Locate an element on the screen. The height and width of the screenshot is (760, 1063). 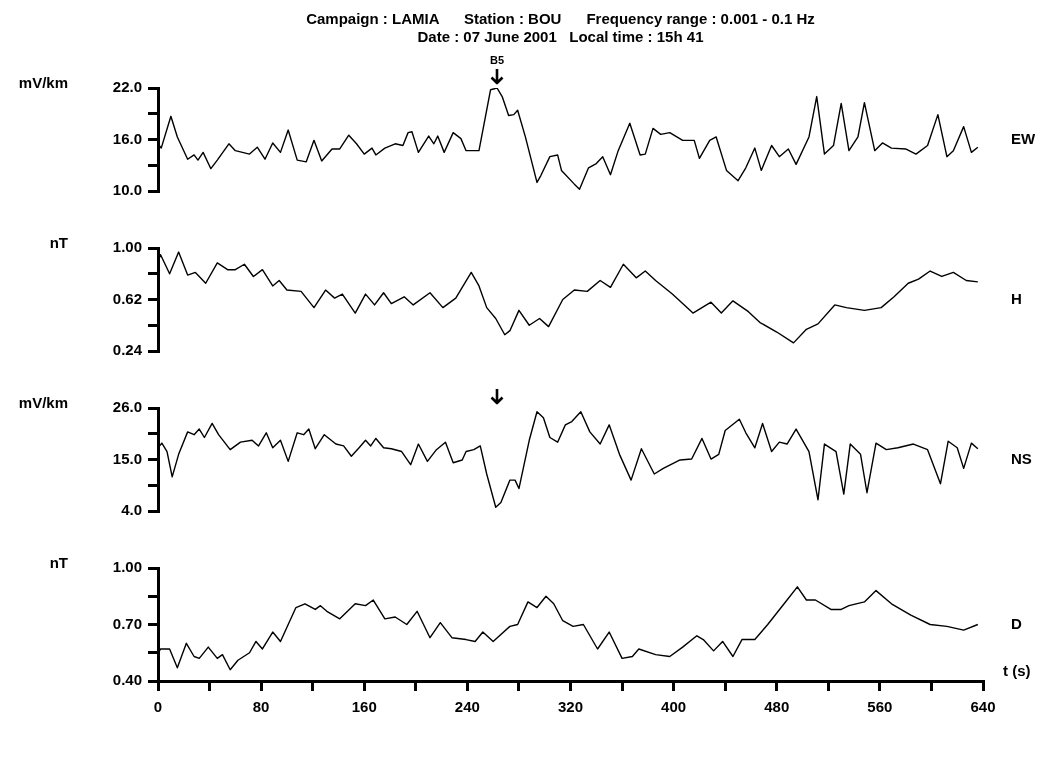
y-tick-label: 16.0 is located at coordinates (127, 138).